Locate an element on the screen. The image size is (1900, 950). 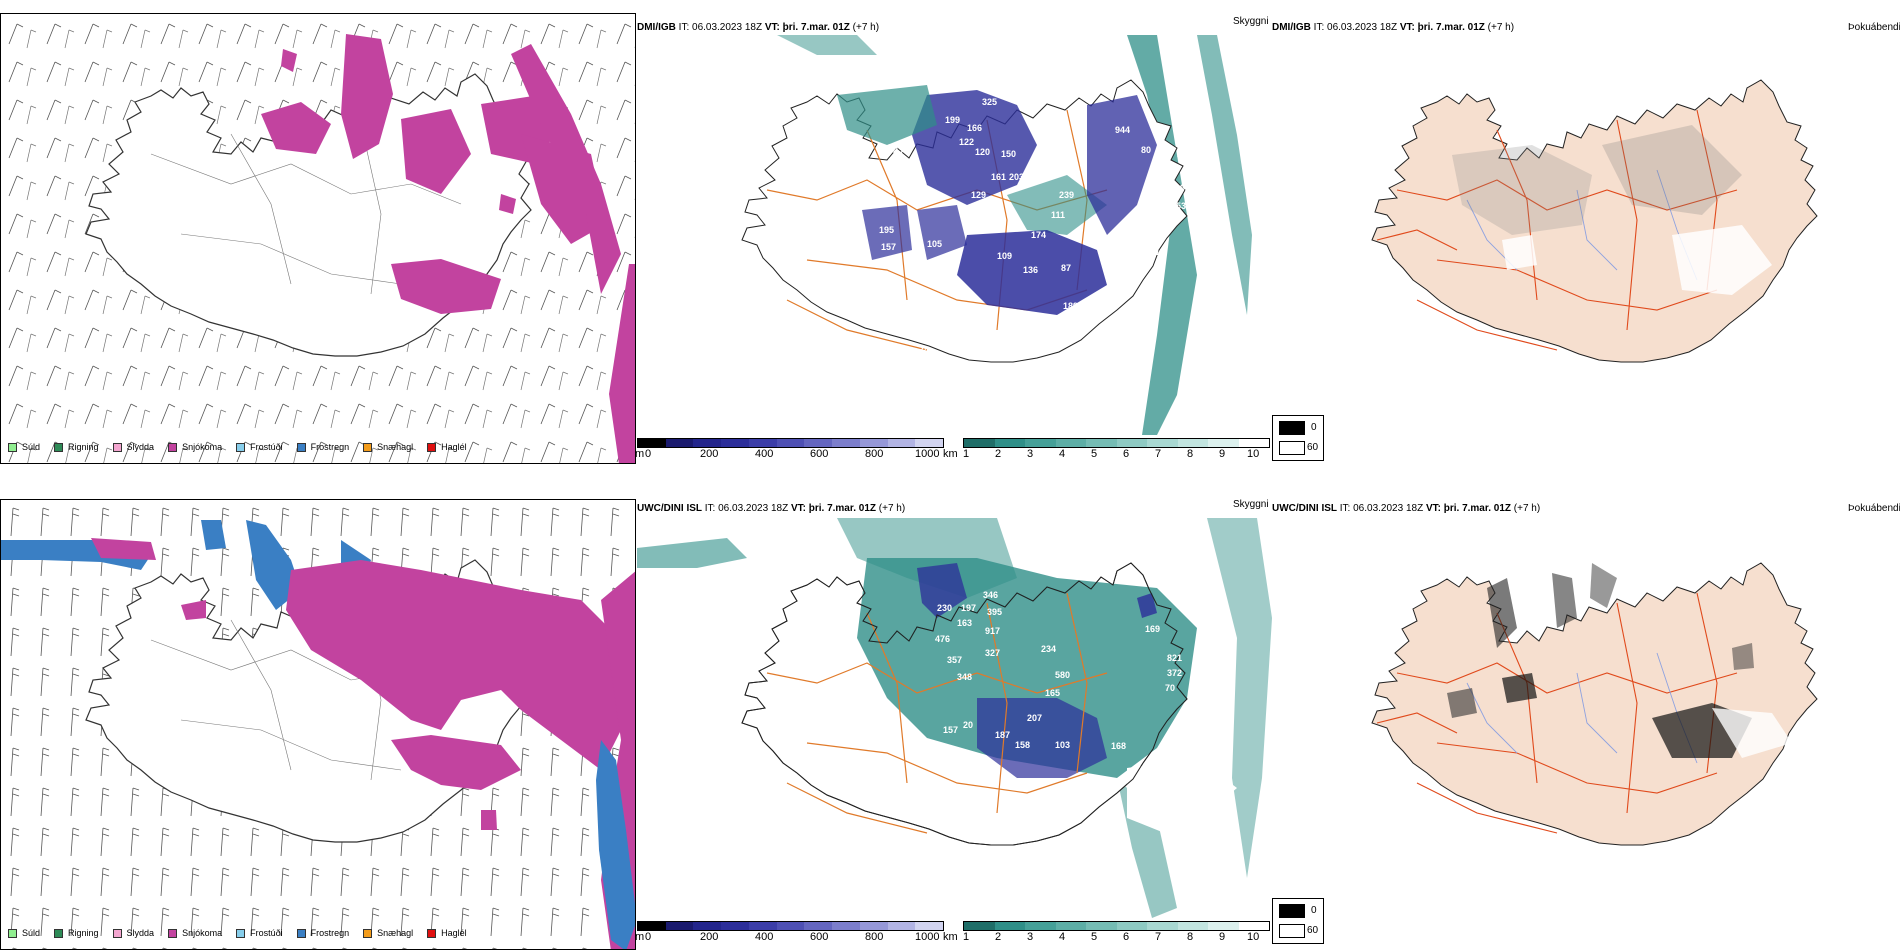
svg-text: 50 is located at coordinates (1174, 220).